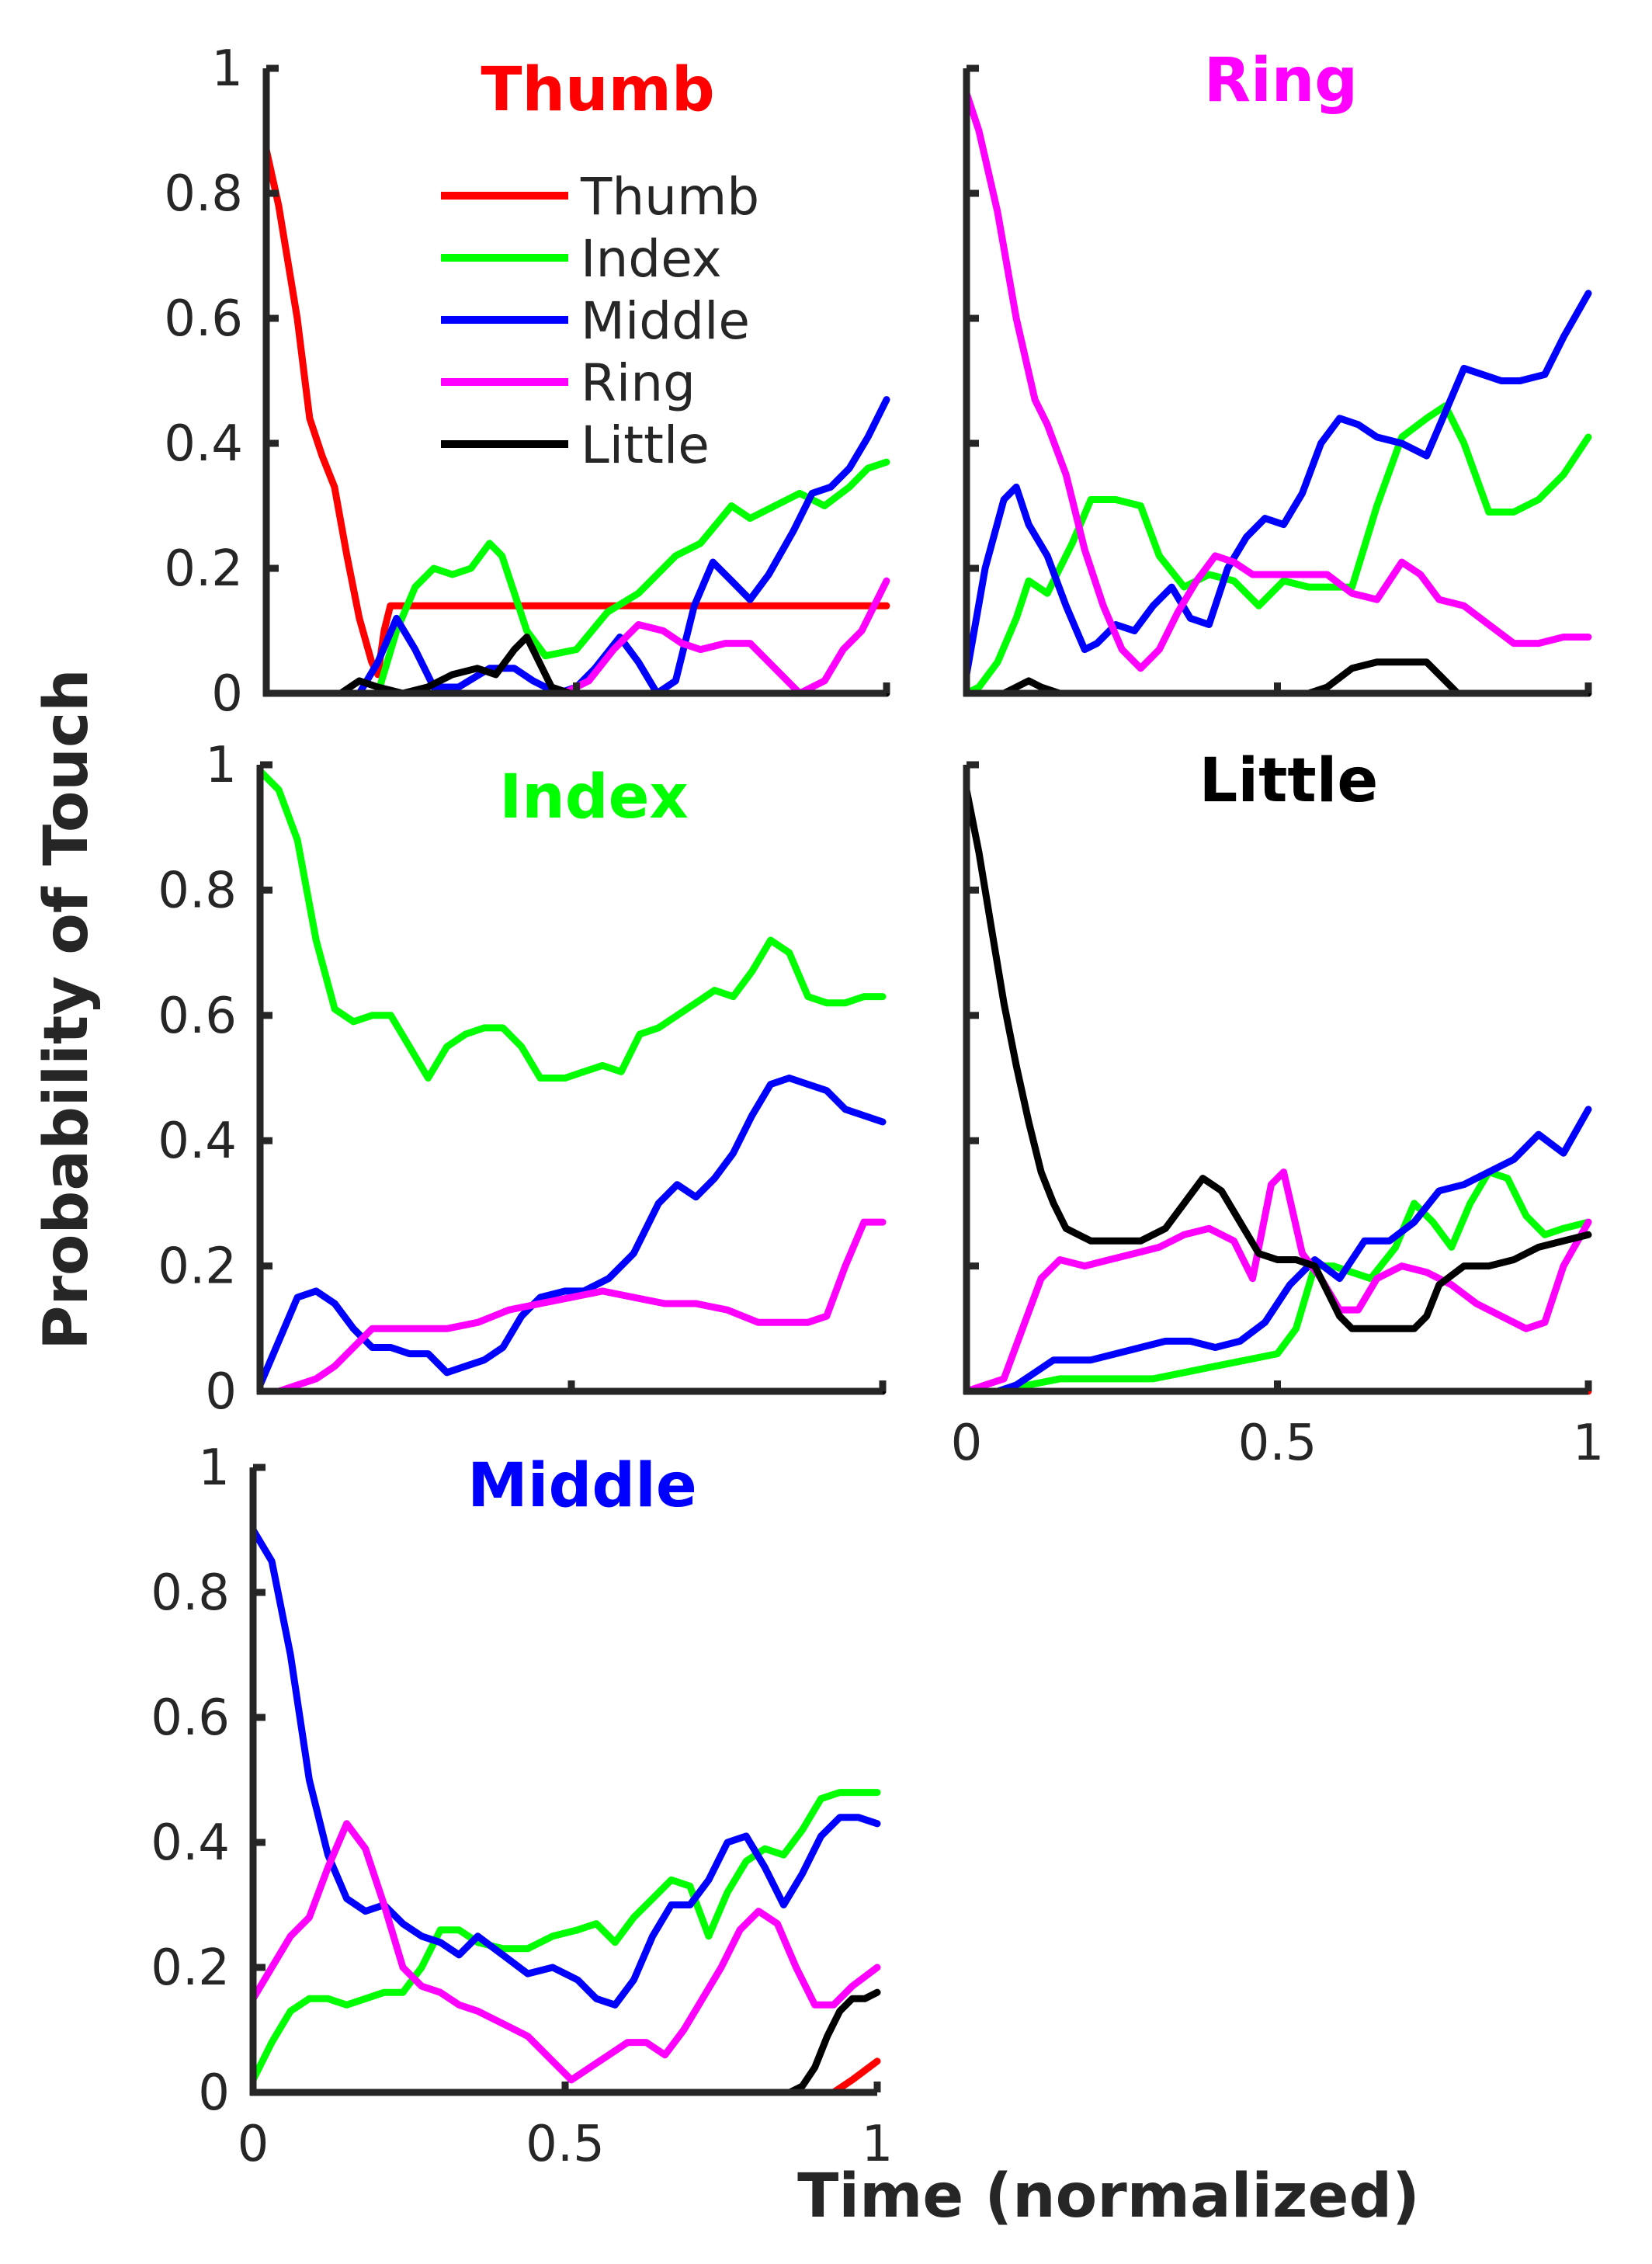 Image resolution: width=1652 pixels, height=2264 pixels. I want to click on thumb-series-index, so click(576, 577).